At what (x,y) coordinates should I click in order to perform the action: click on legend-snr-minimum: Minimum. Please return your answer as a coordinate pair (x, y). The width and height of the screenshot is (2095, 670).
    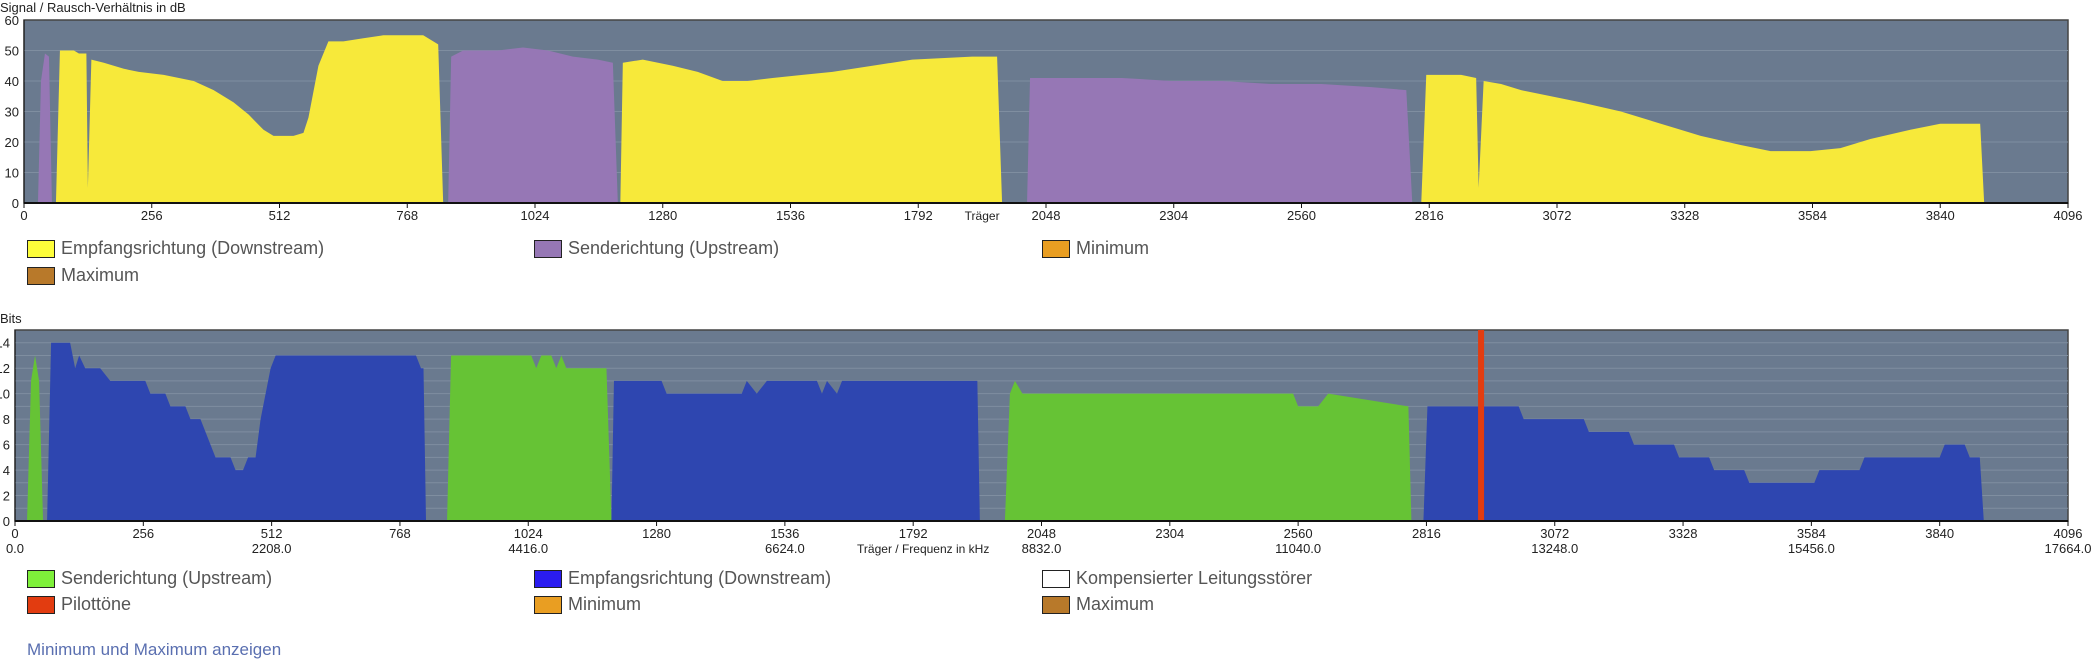
    Looking at the image, I should click on (1095, 248).